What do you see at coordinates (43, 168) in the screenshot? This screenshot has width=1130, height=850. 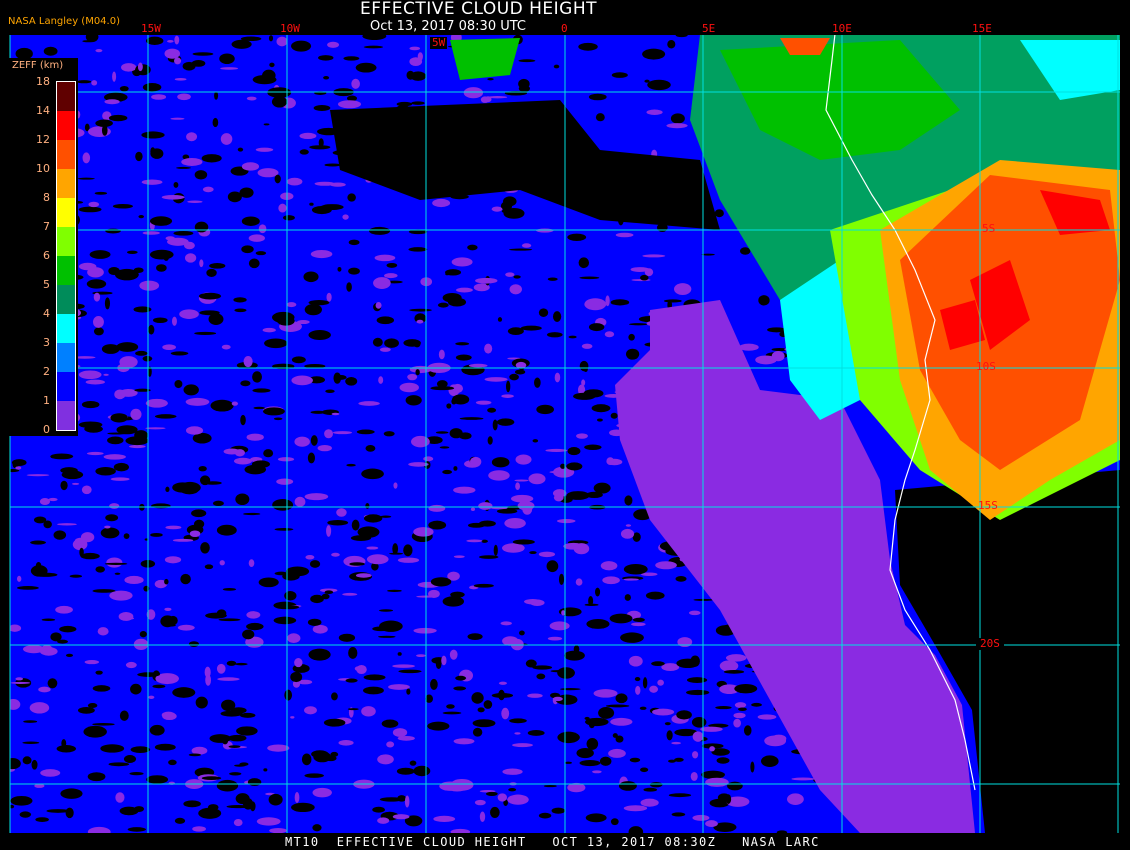 I see `legend-tick-label: 10` at bounding box center [43, 168].